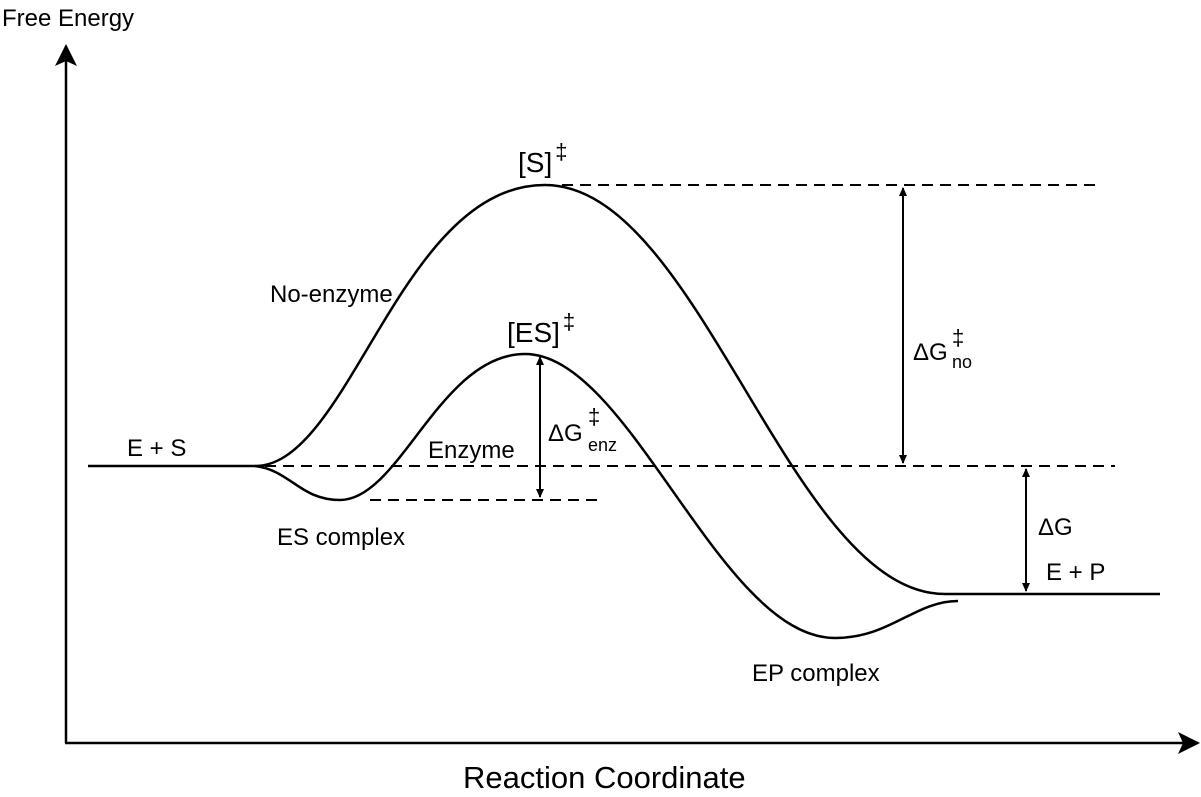 The width and height of the screenshot is (1201, 797). Describe the element at coordinates (1055, 527) in the screenshot. I see `dg-label: ΔG` at that location.